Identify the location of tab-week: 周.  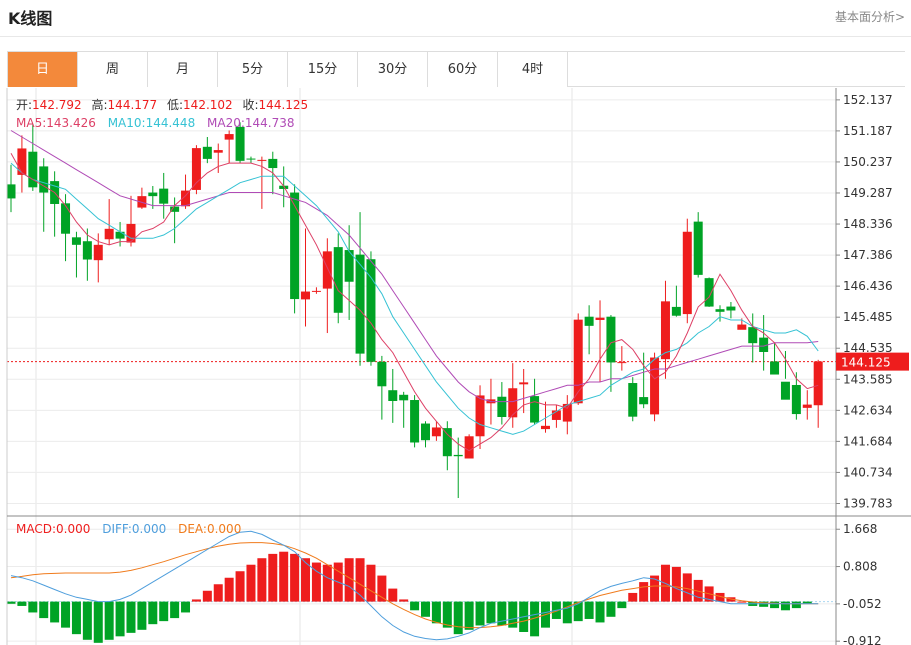
(113, 69).